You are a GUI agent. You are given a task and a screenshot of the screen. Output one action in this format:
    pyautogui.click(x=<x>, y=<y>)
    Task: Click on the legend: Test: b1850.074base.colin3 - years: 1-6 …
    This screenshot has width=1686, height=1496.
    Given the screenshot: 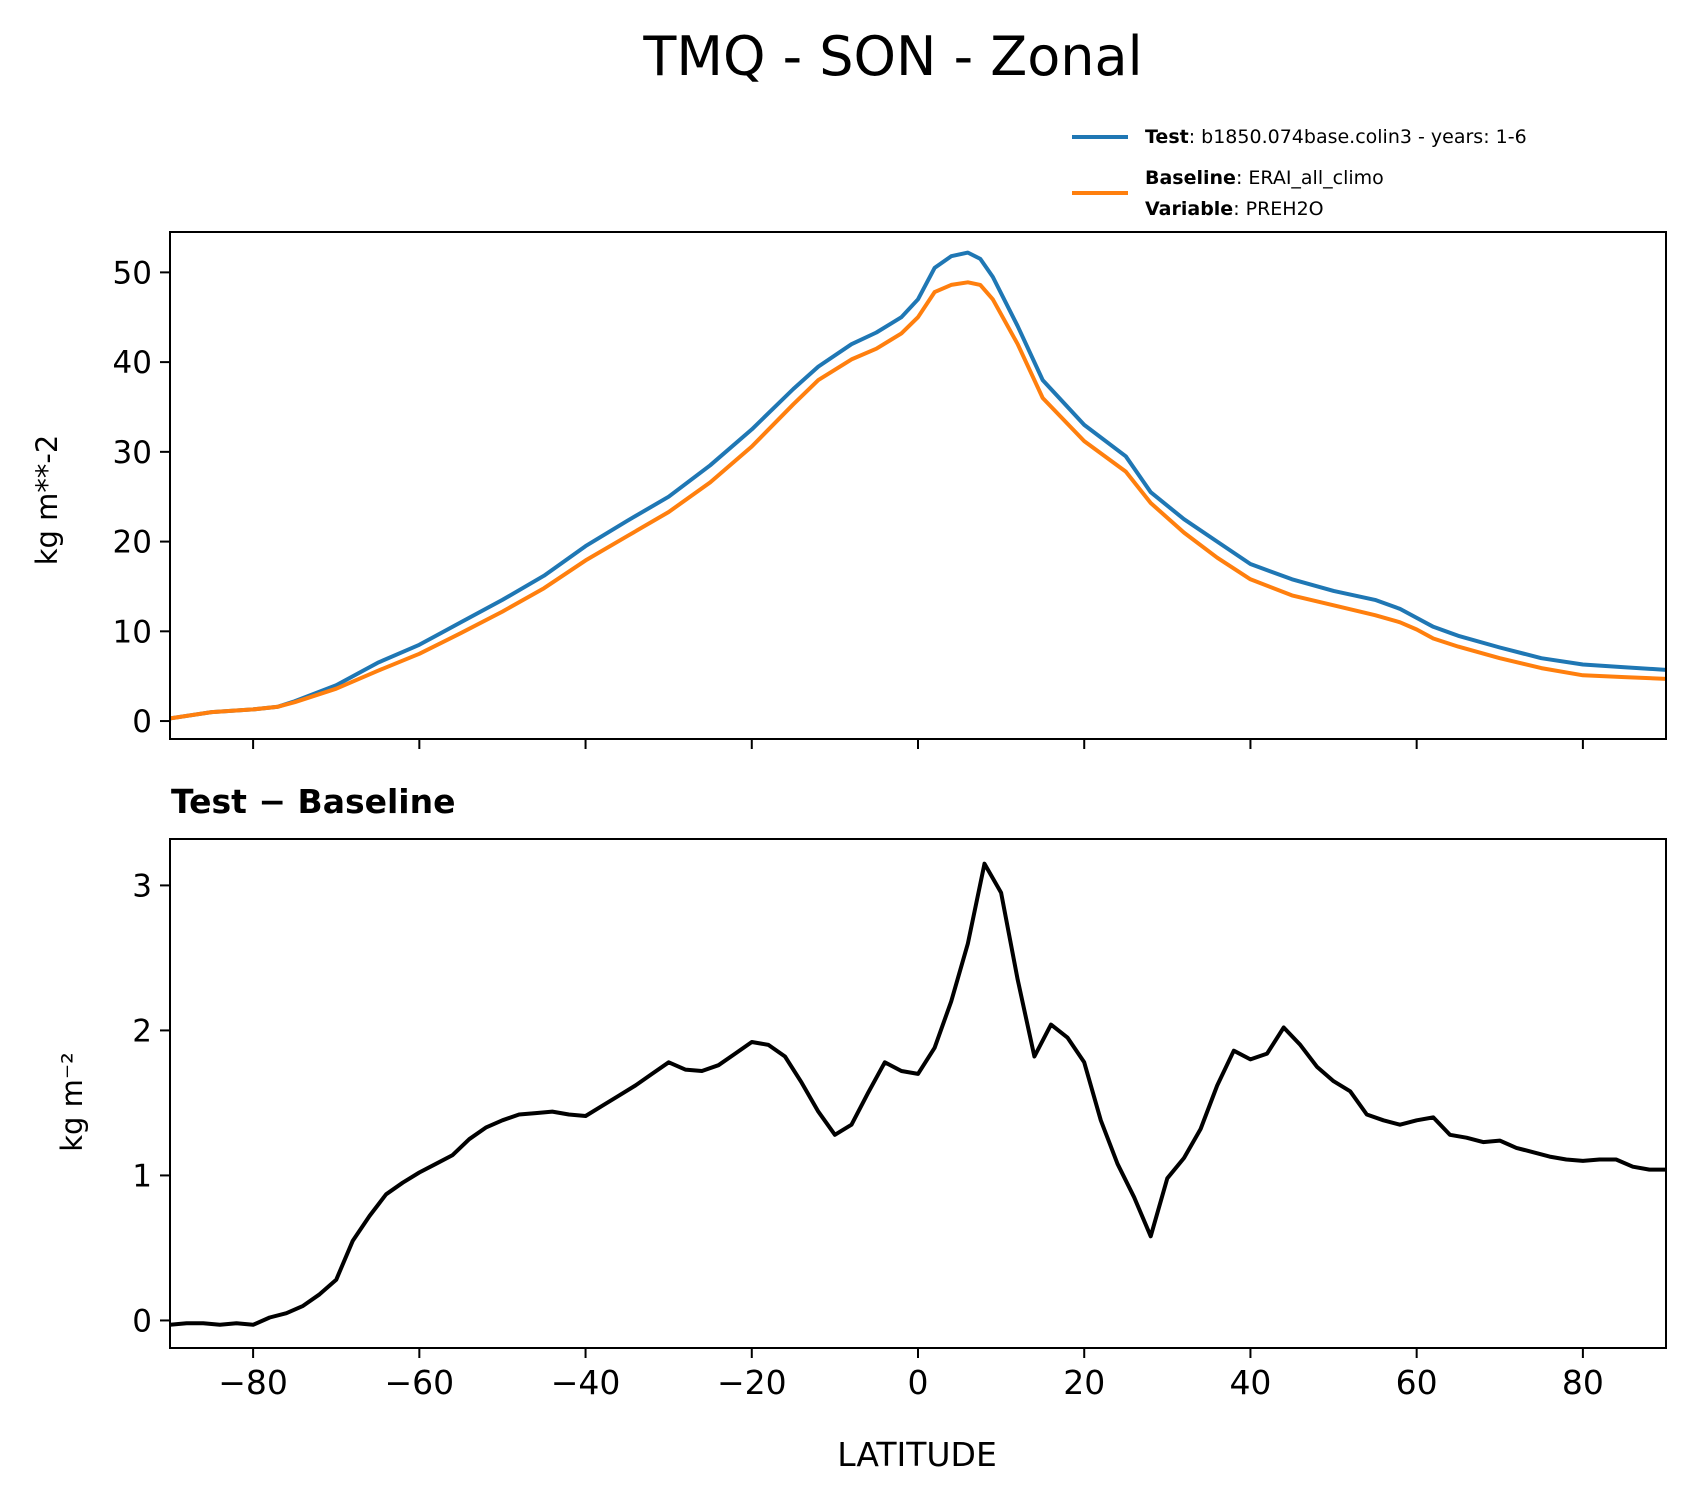 What is the action you would take?
    pyautogui.click(x=1299, y=173)
    